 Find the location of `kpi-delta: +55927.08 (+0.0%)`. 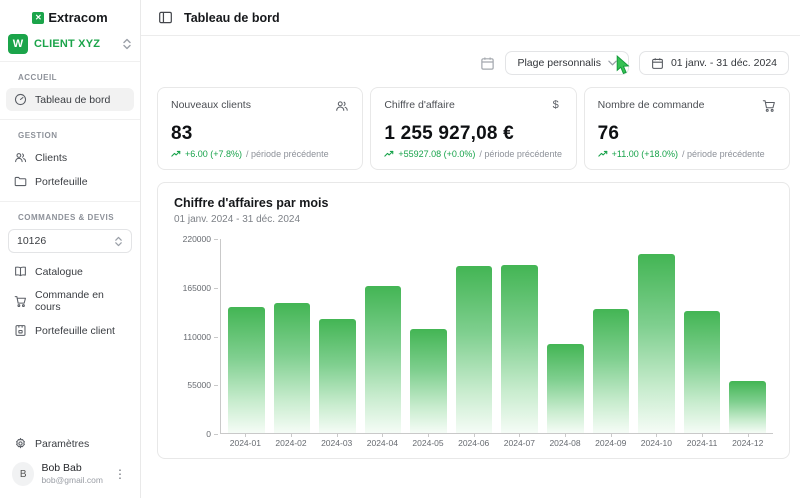

kpi-delta: +55927.08 (+0.0%) is located at coordinates (437, 154).